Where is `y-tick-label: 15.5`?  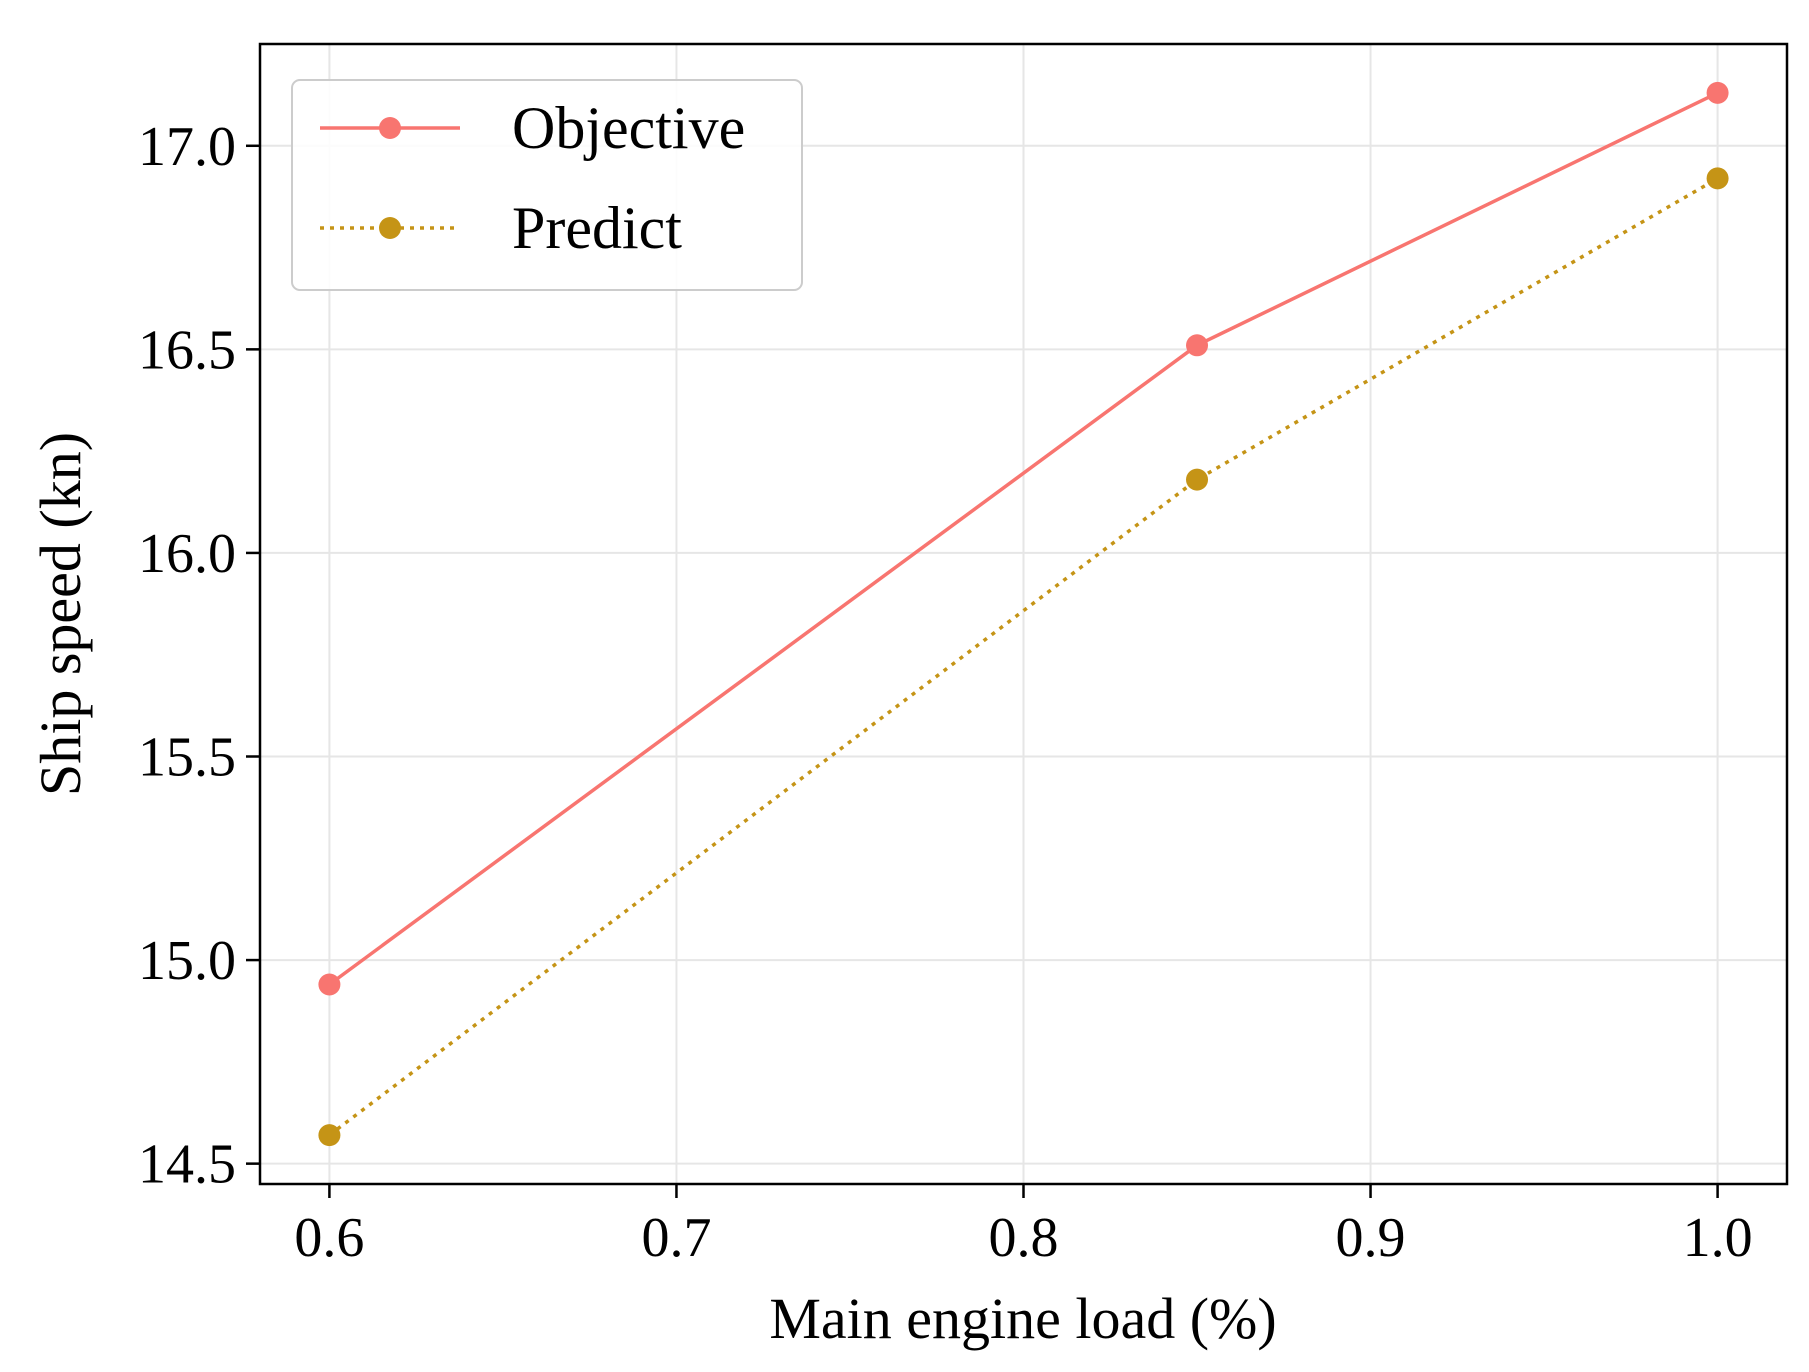 y-tick-label: 15.5 is located at coordinates (187, 758).